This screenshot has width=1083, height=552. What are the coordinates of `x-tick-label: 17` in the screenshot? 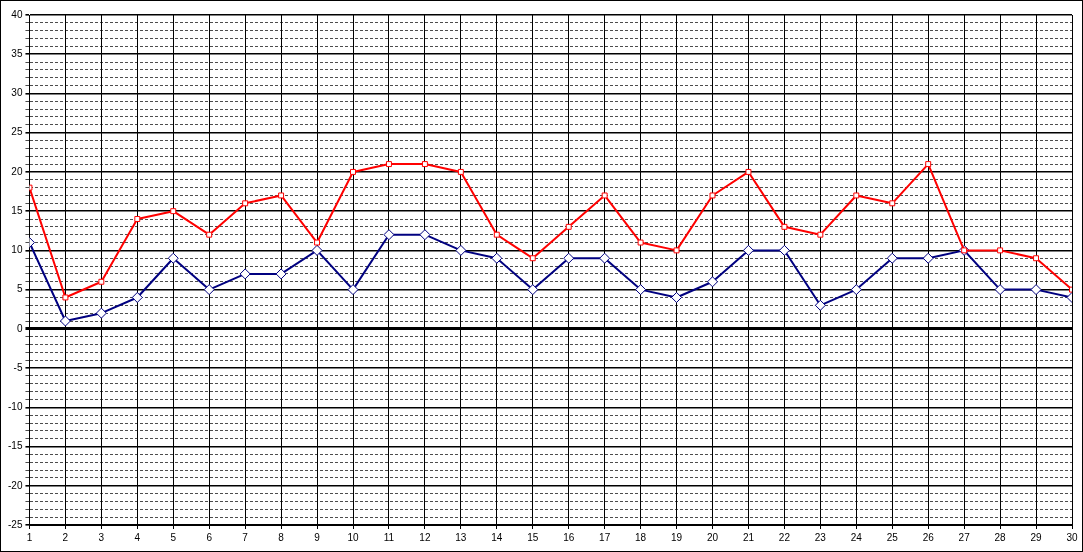 It's located at (605, 537).